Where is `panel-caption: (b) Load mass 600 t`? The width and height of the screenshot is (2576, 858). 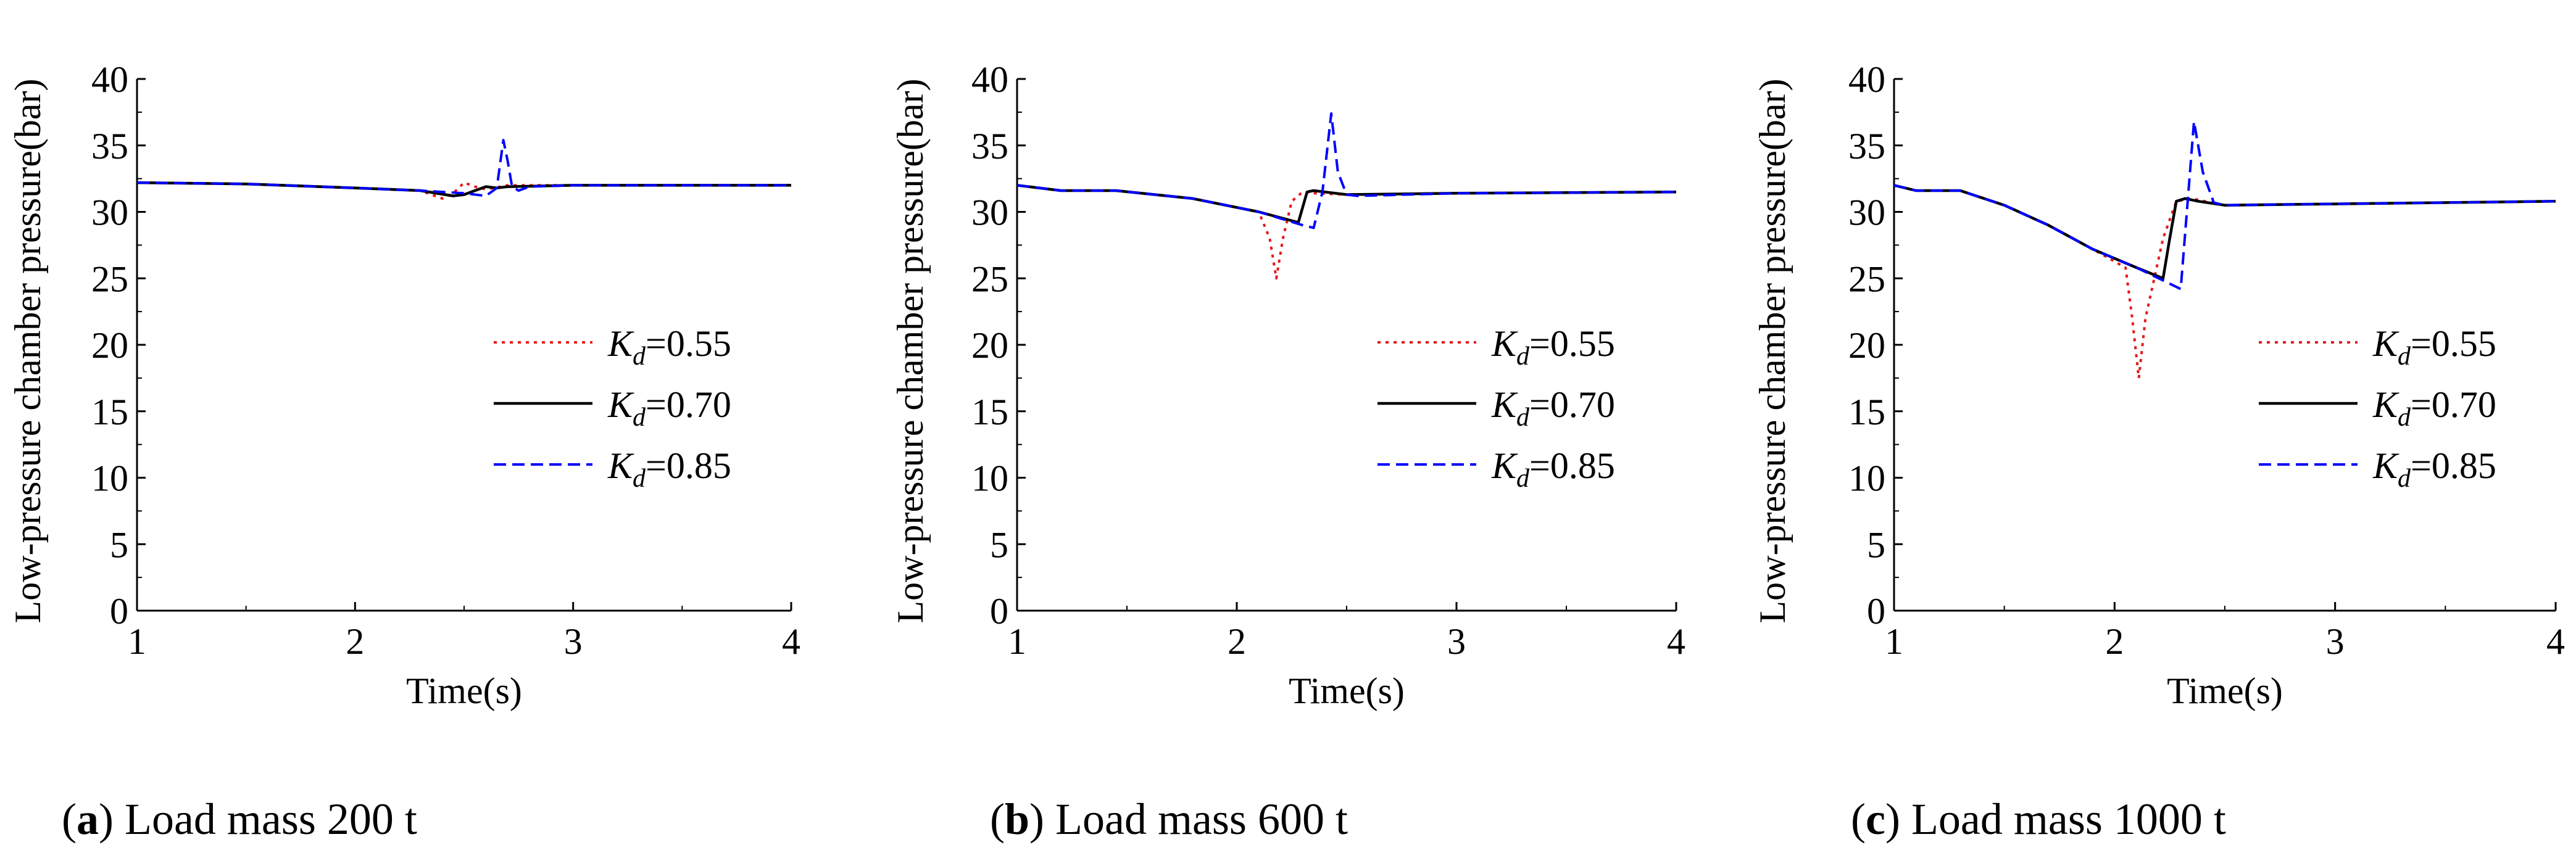 panel-caption: (b) Load mass 600 t is located at coordinates (1169, 819).